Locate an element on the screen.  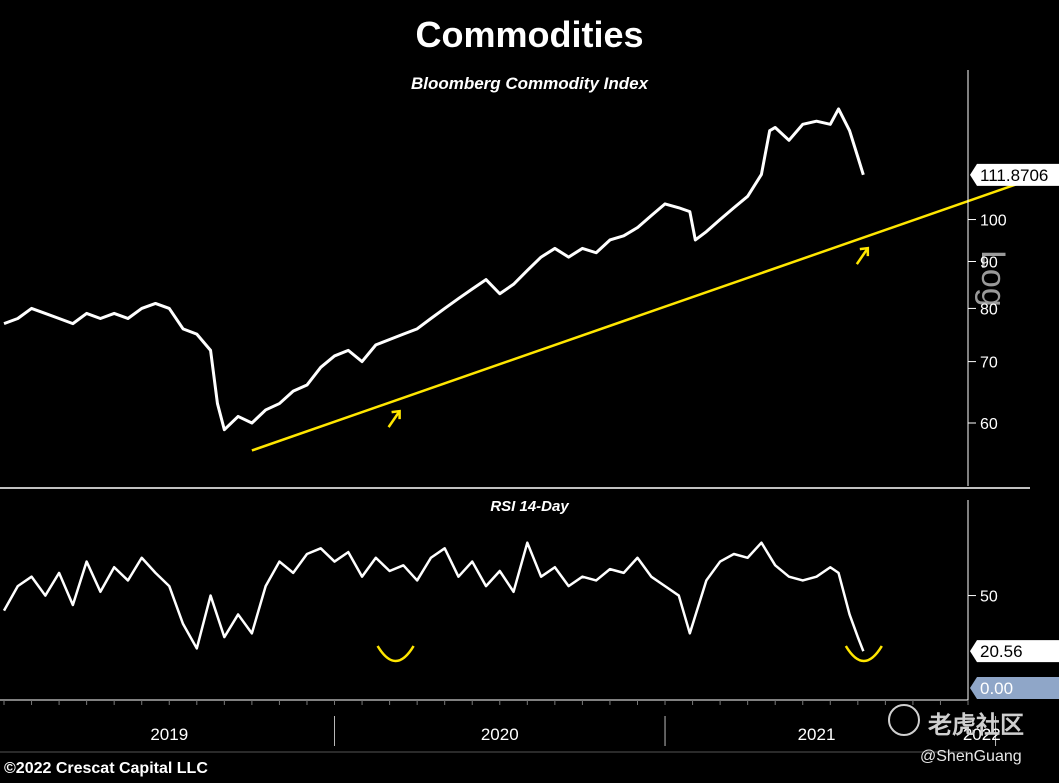
rsi-series-line is located at coordinates (433, 596).